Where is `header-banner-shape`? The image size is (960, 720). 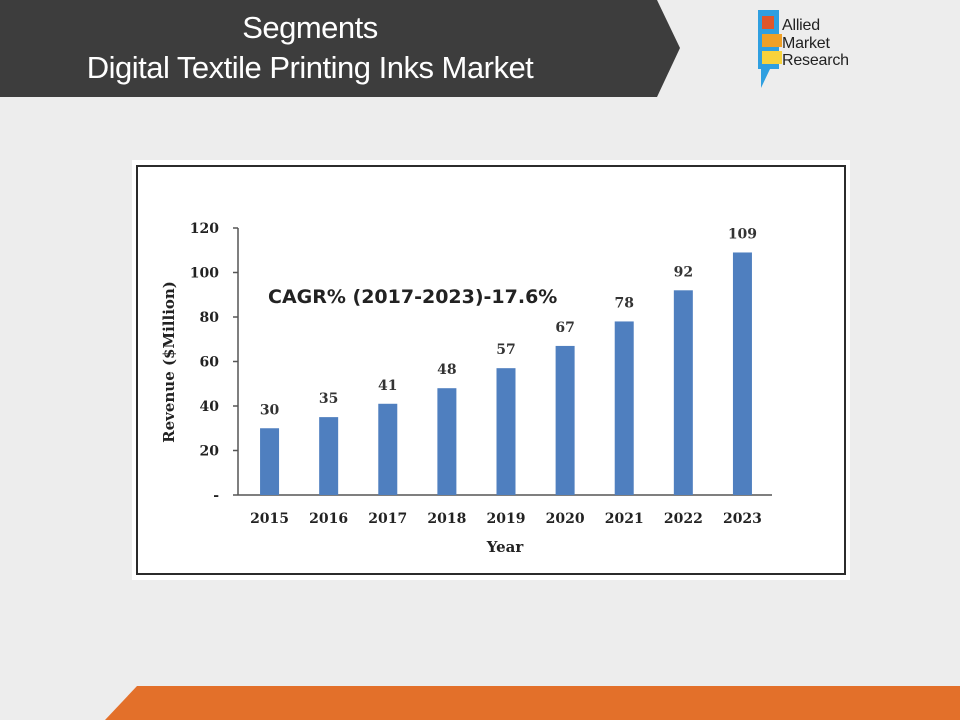
header-banner-shape is located at coordinates (340, 48).